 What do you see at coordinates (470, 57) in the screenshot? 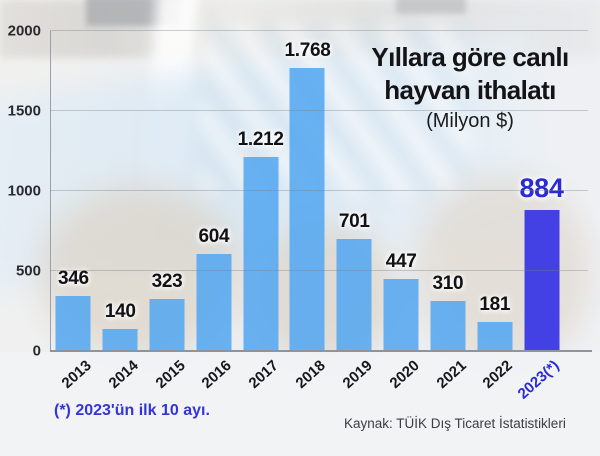
I see `chart-title-line1: Yıllara göre canlı` at bounding box center [470, 57].